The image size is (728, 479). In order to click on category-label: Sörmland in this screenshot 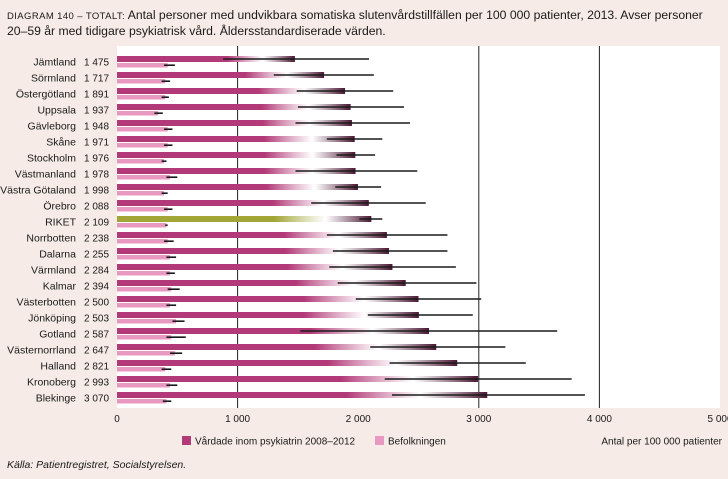, I will do `click(53, 79)`.